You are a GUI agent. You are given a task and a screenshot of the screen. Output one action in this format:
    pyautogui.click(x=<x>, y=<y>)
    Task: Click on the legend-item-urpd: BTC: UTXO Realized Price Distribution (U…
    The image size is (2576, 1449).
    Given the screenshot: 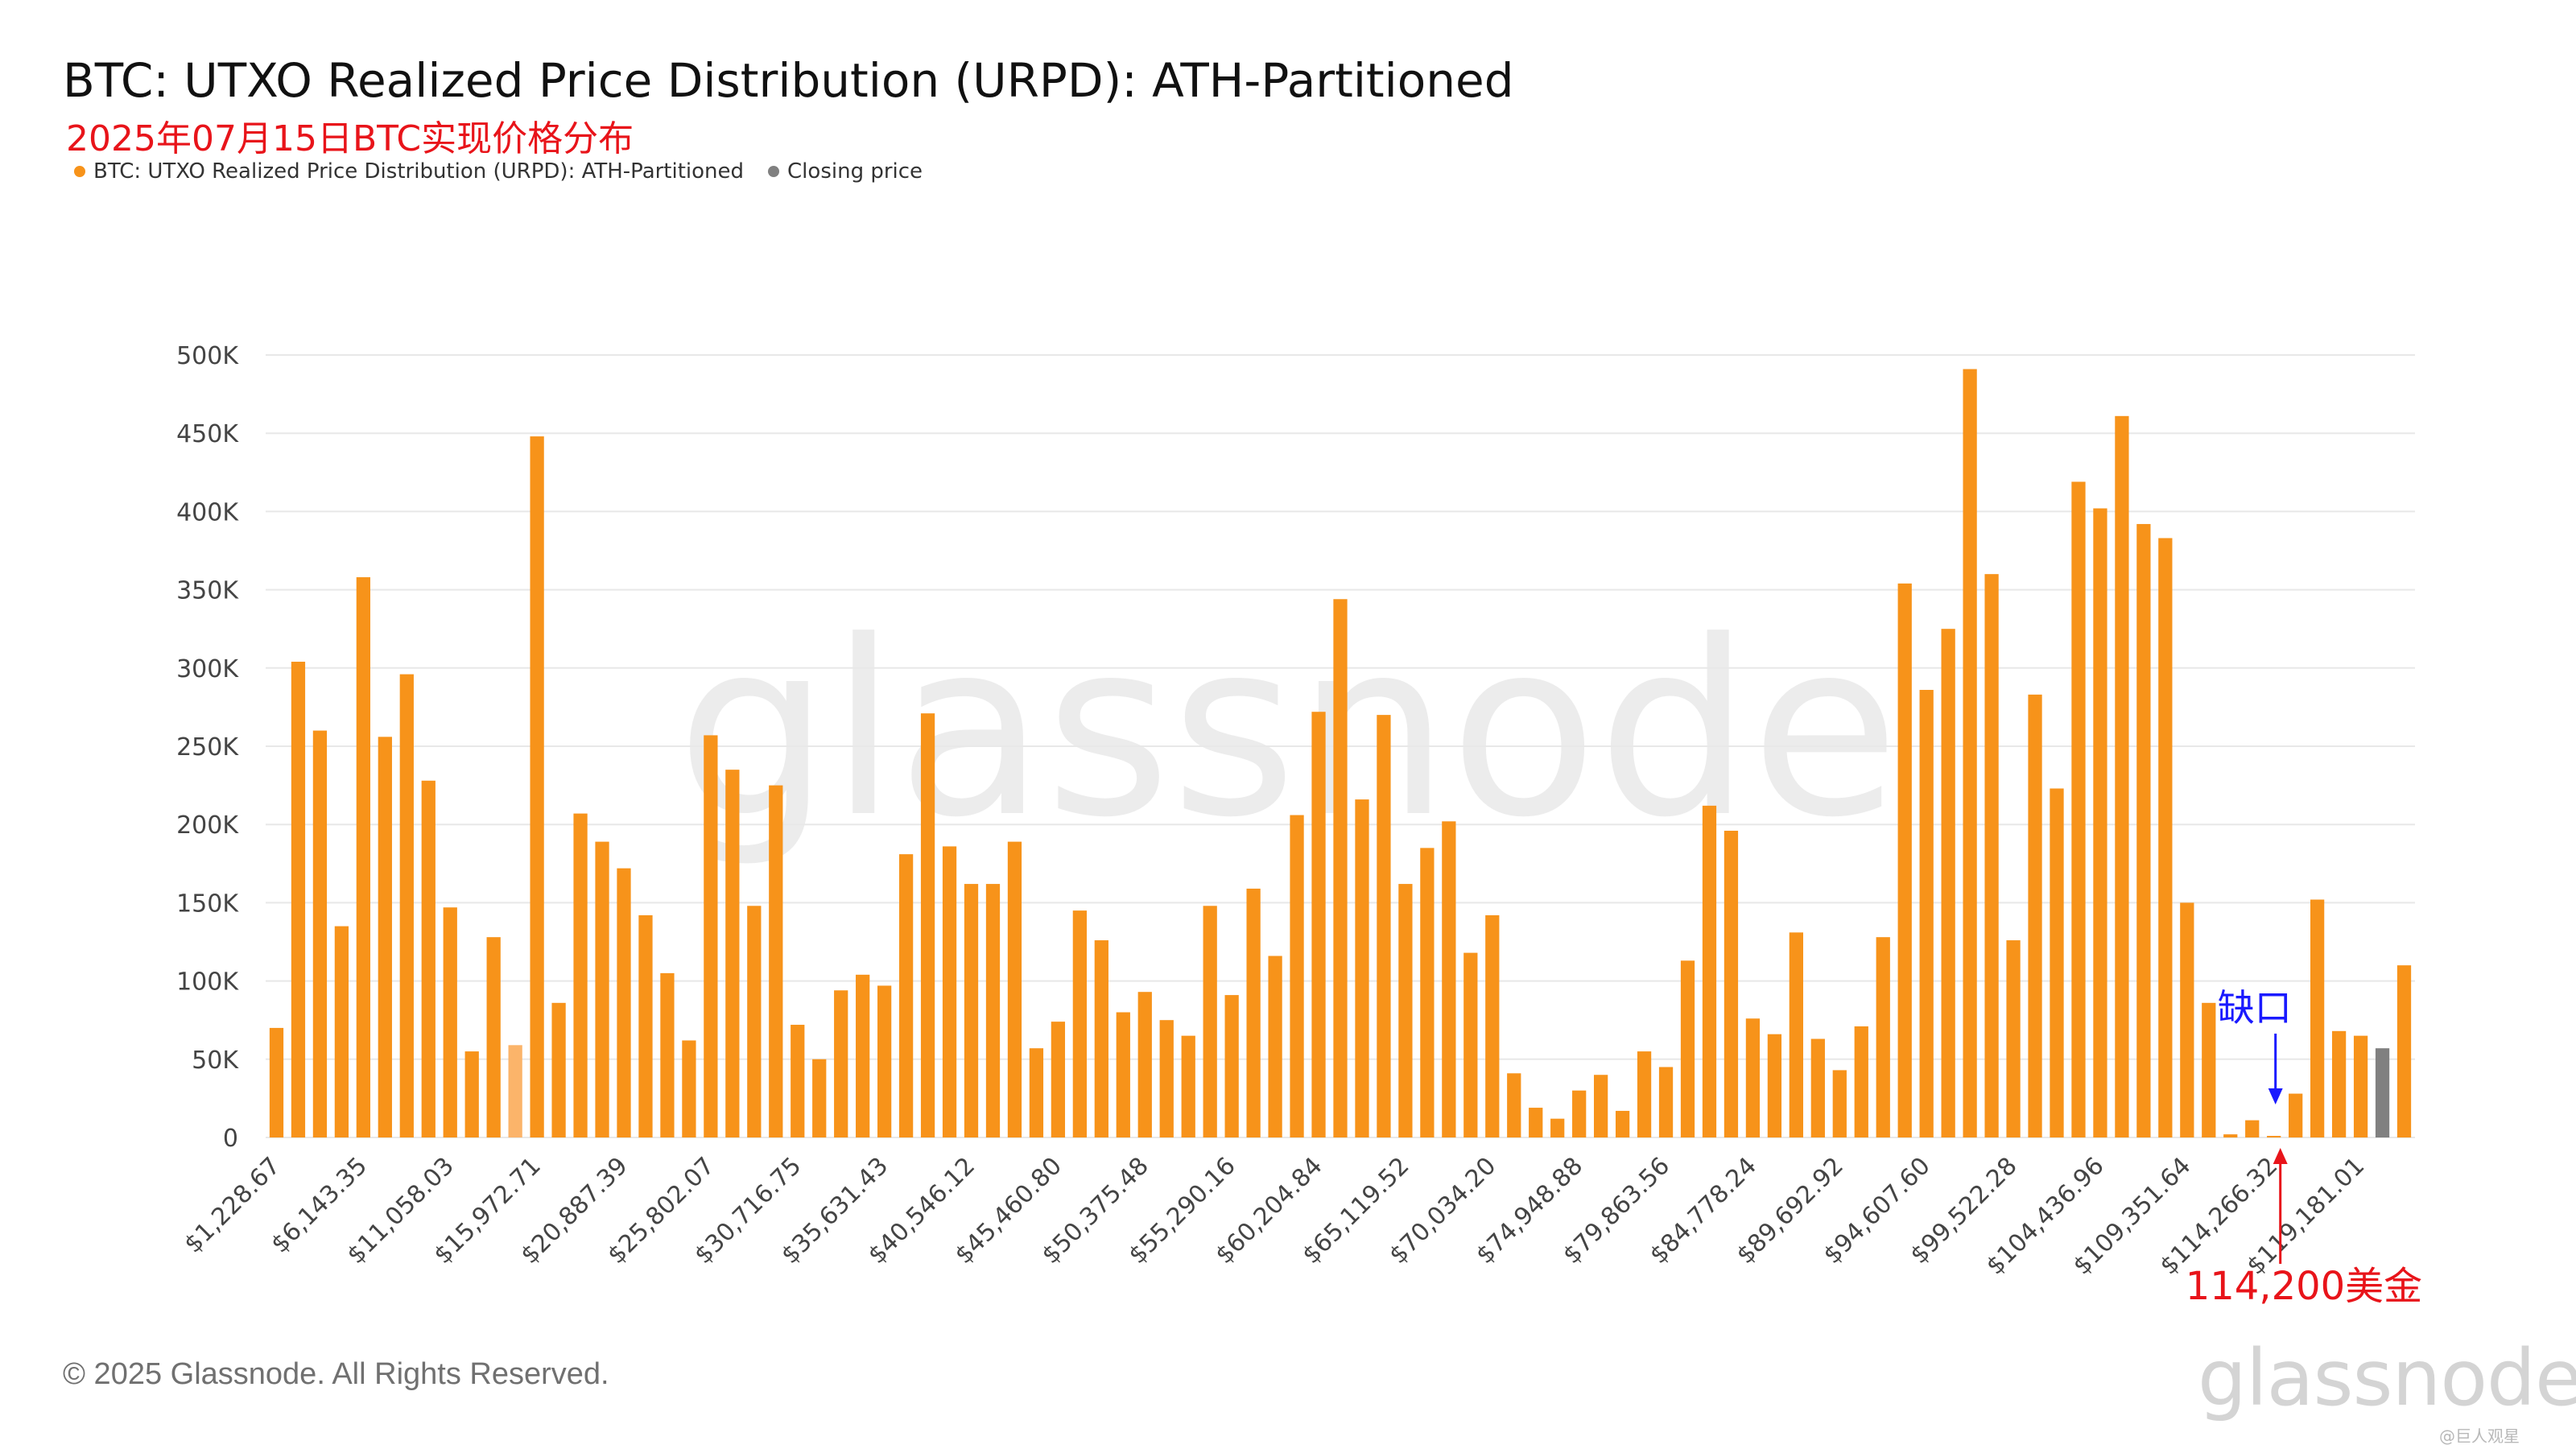 What is the action you would take?
    pyautogui.click(x=409, y=171)
    